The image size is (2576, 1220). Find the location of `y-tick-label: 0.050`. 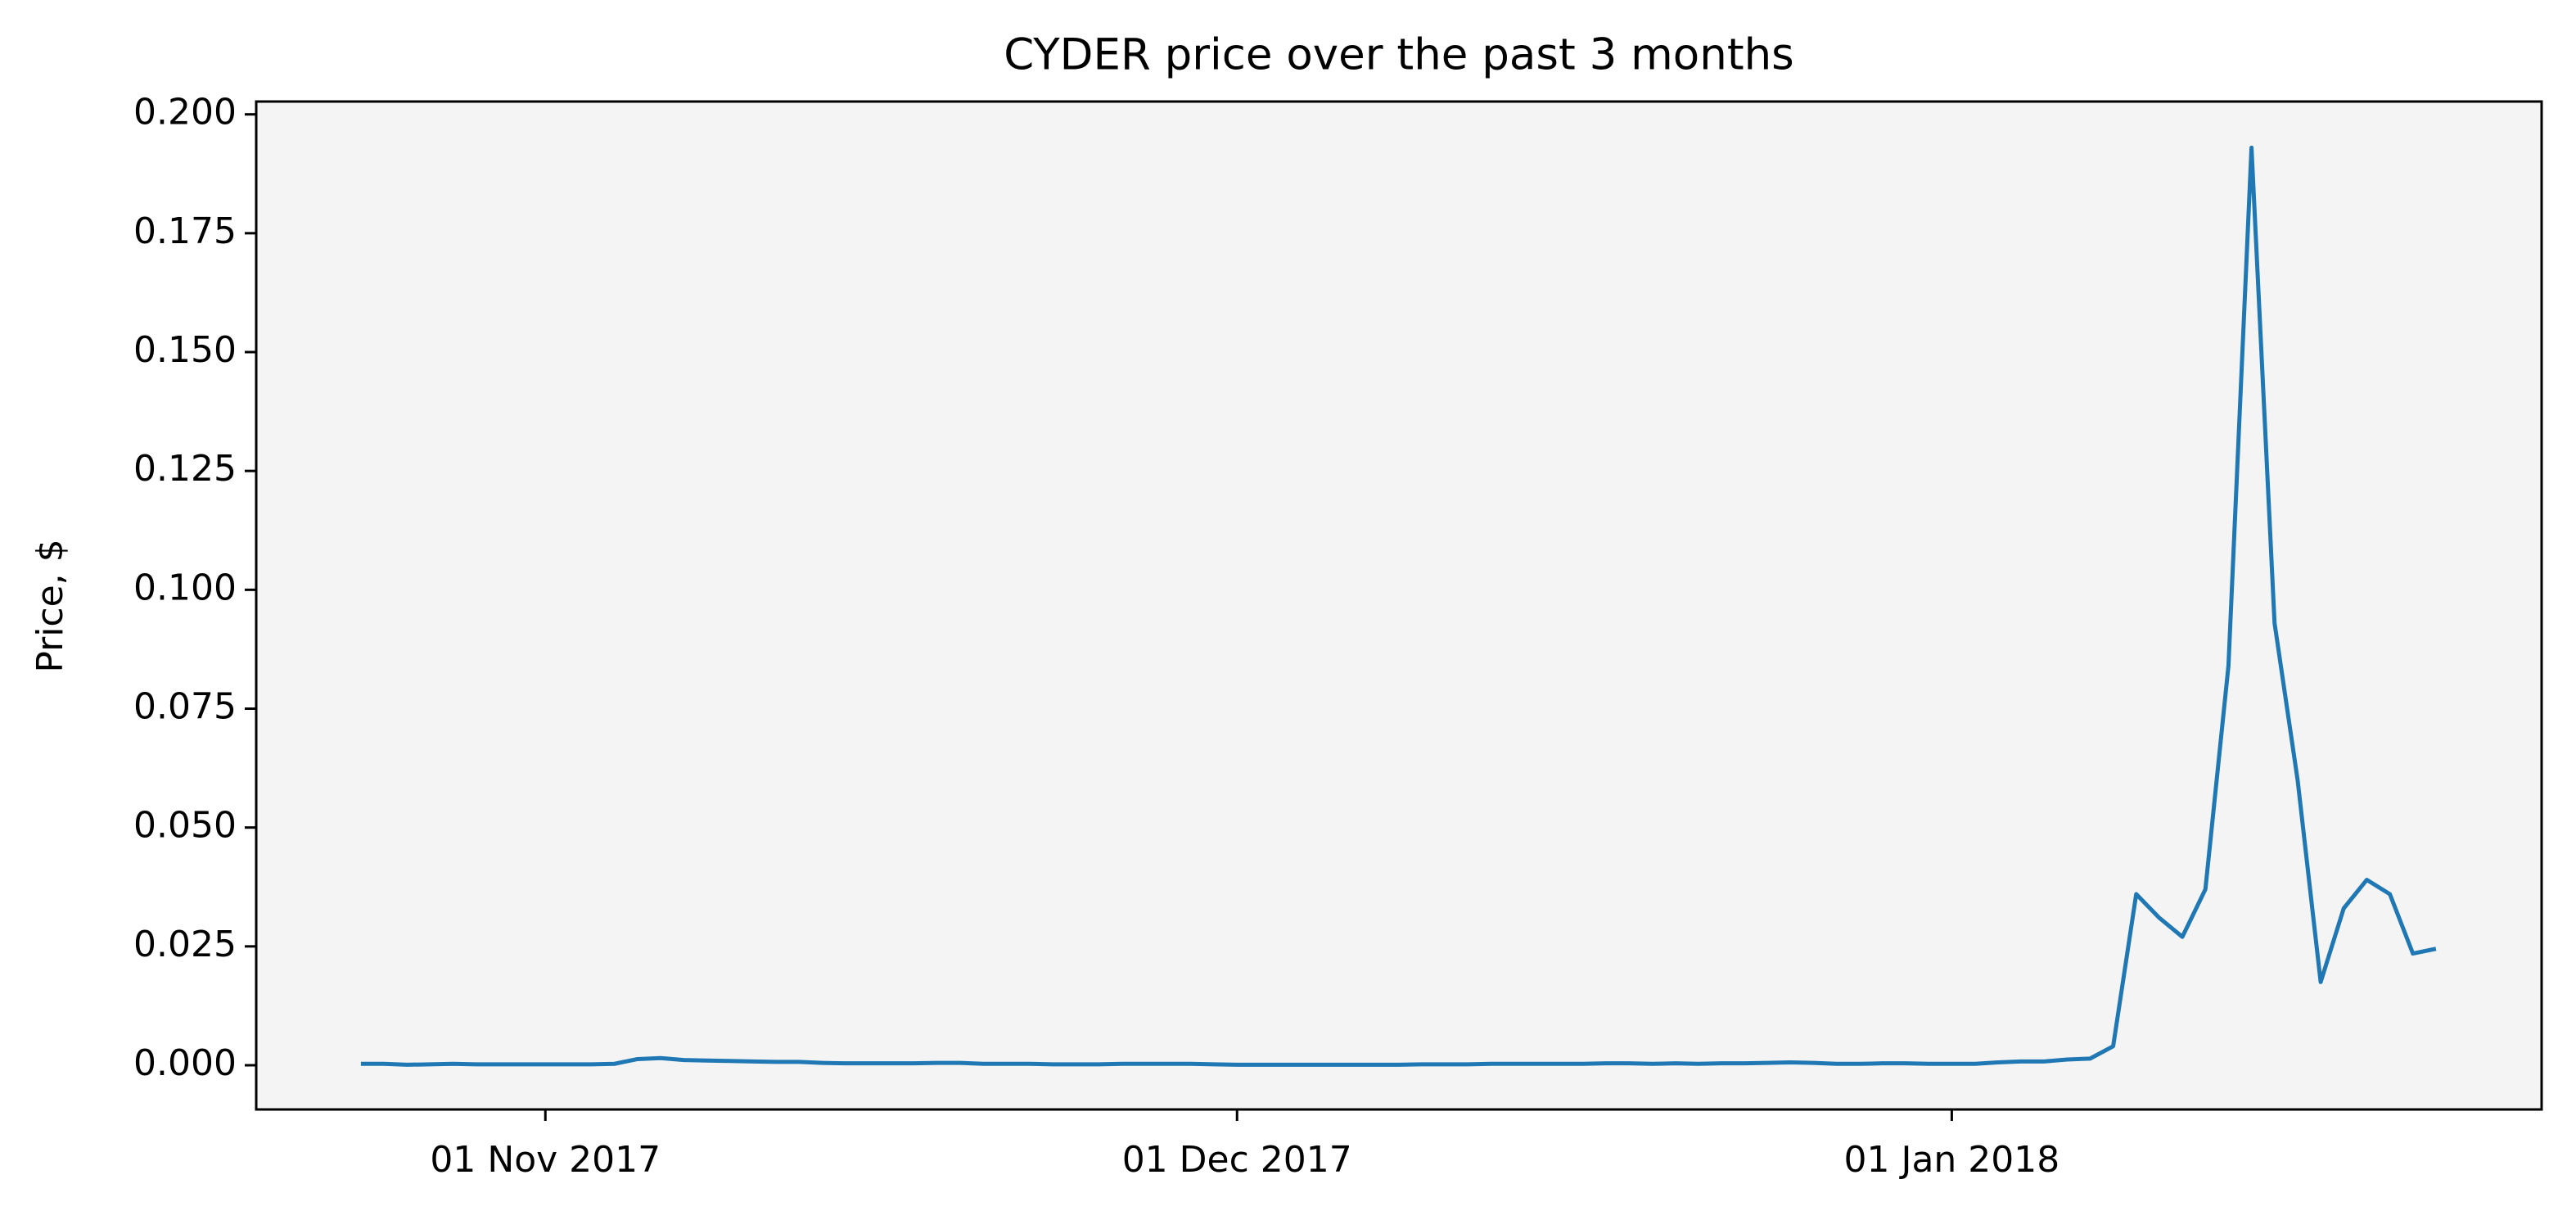

y-tick-label: 0.050 is located at coordinates (185, 826).